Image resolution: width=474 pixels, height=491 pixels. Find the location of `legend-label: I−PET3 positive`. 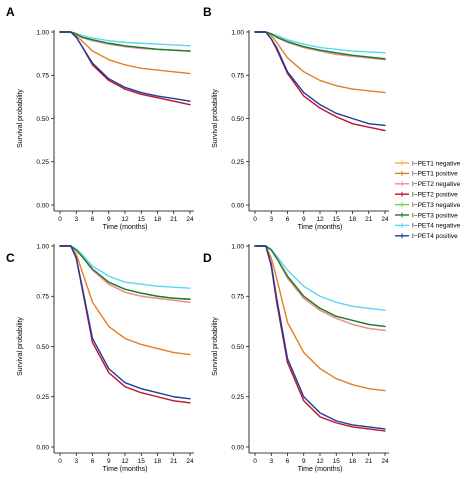

legend-label: I−PET3 positive is located at coordinates (435, 215).